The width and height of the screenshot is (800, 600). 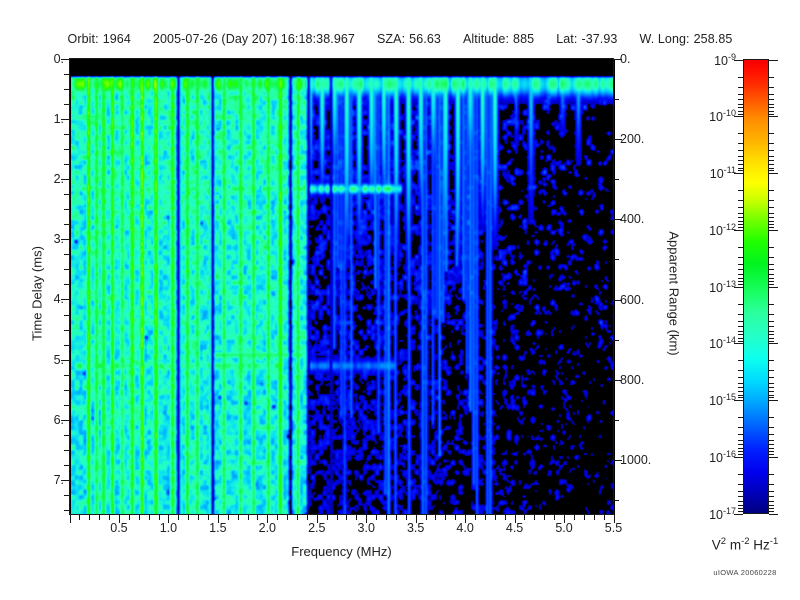 I want to click on header-field-key: Lat:, so click(x=567, y=39).